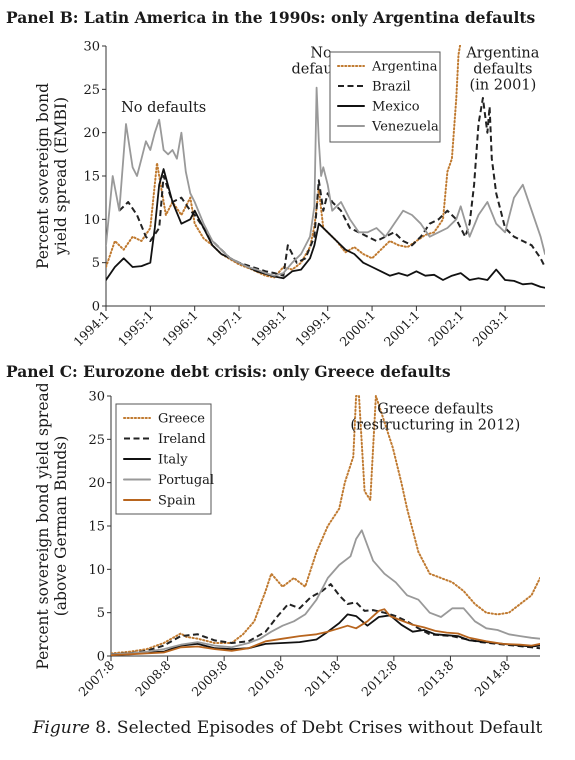 Image resolution: width=575 pixels, height=760 pixels. I want to click on x-tick-label: 1998:1, so click(269, 329).